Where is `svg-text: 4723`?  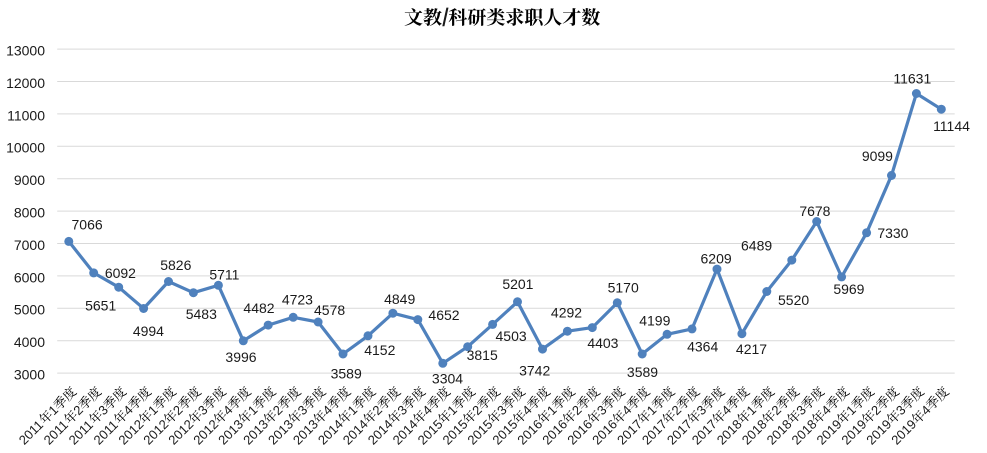
svg-text: 4723 is located at coordinates (297, 299).